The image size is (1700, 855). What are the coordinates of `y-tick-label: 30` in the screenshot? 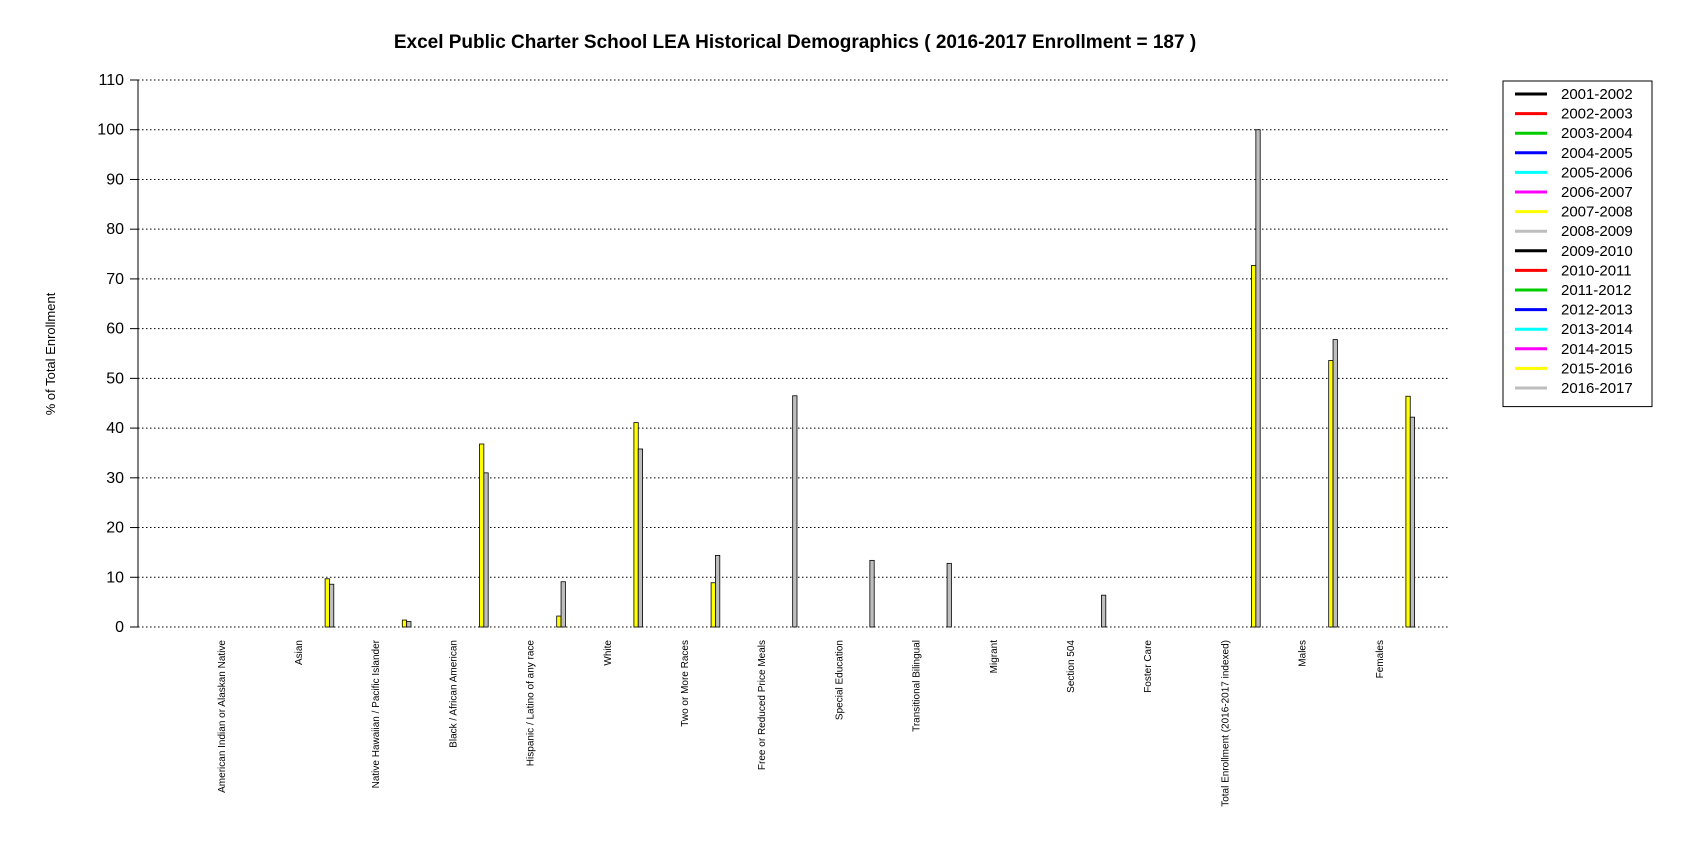 It's located at (115, 478).